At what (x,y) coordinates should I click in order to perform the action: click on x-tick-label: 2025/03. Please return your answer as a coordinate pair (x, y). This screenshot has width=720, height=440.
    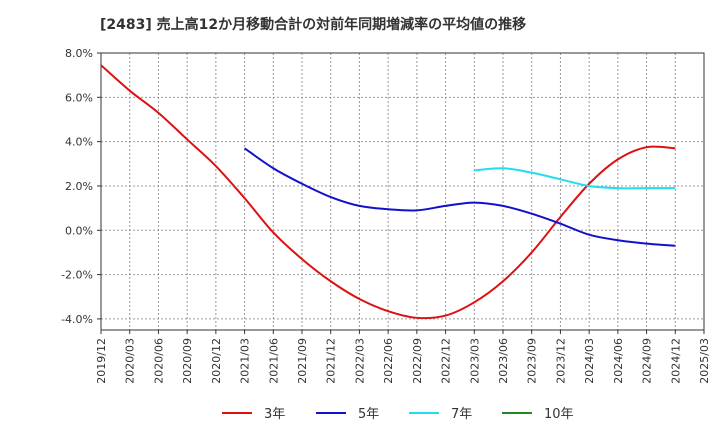
    Looking at the image, I should click on (704, 361).